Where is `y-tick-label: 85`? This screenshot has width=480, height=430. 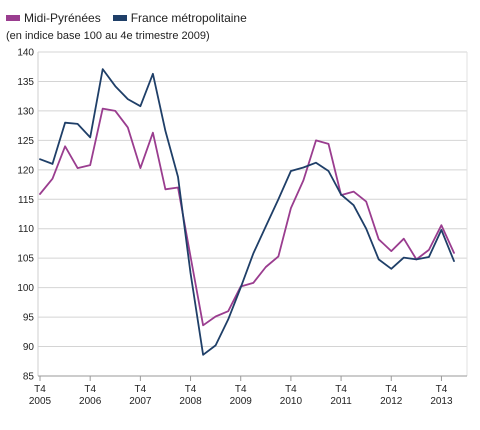 y-tick-label: 85 is located at coordinates (29, 377).